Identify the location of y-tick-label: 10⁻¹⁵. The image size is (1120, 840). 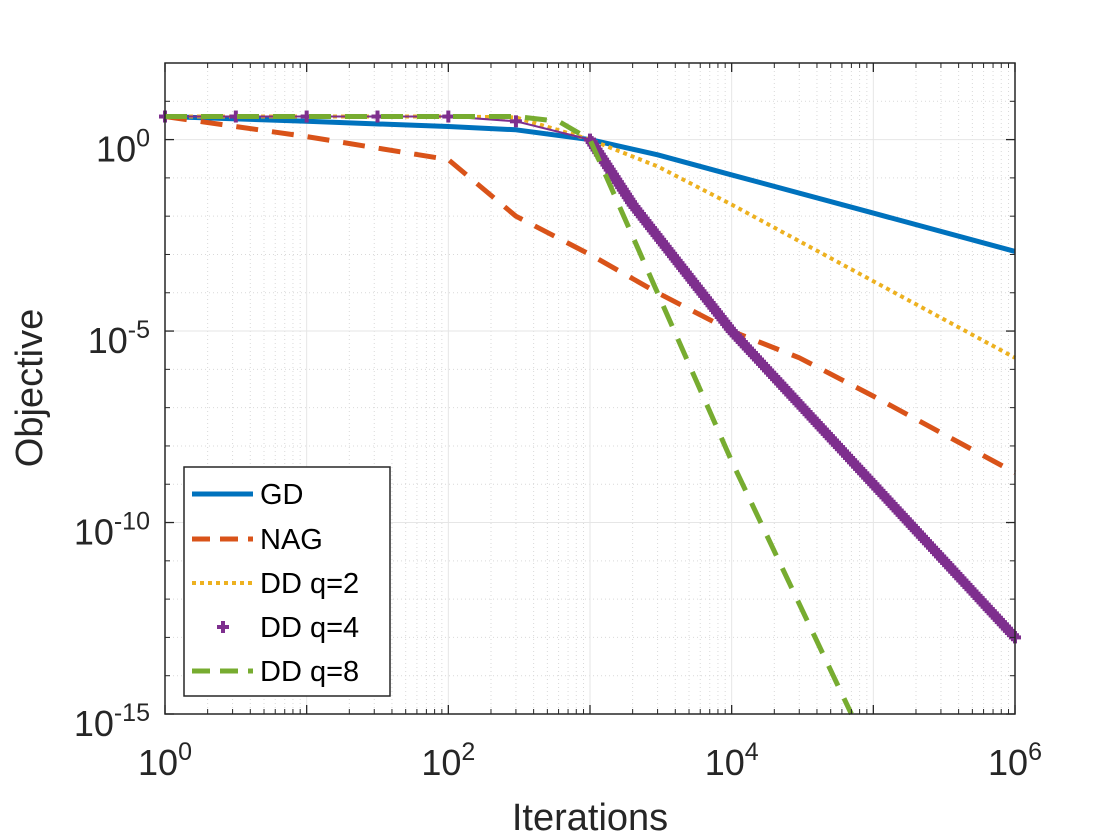
(112, 721).